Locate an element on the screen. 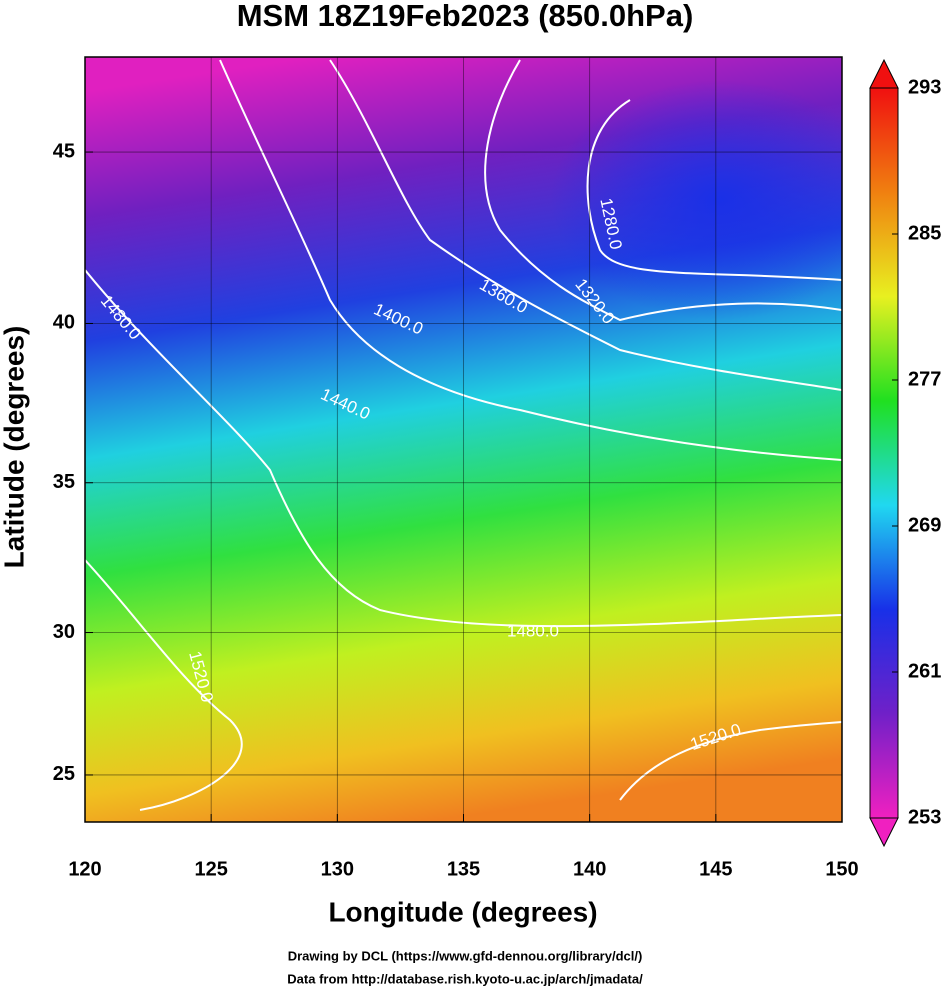 The width and height of the screenshot is (952, 998). y-tick-label: 35 is located at coordinates (64, 482).